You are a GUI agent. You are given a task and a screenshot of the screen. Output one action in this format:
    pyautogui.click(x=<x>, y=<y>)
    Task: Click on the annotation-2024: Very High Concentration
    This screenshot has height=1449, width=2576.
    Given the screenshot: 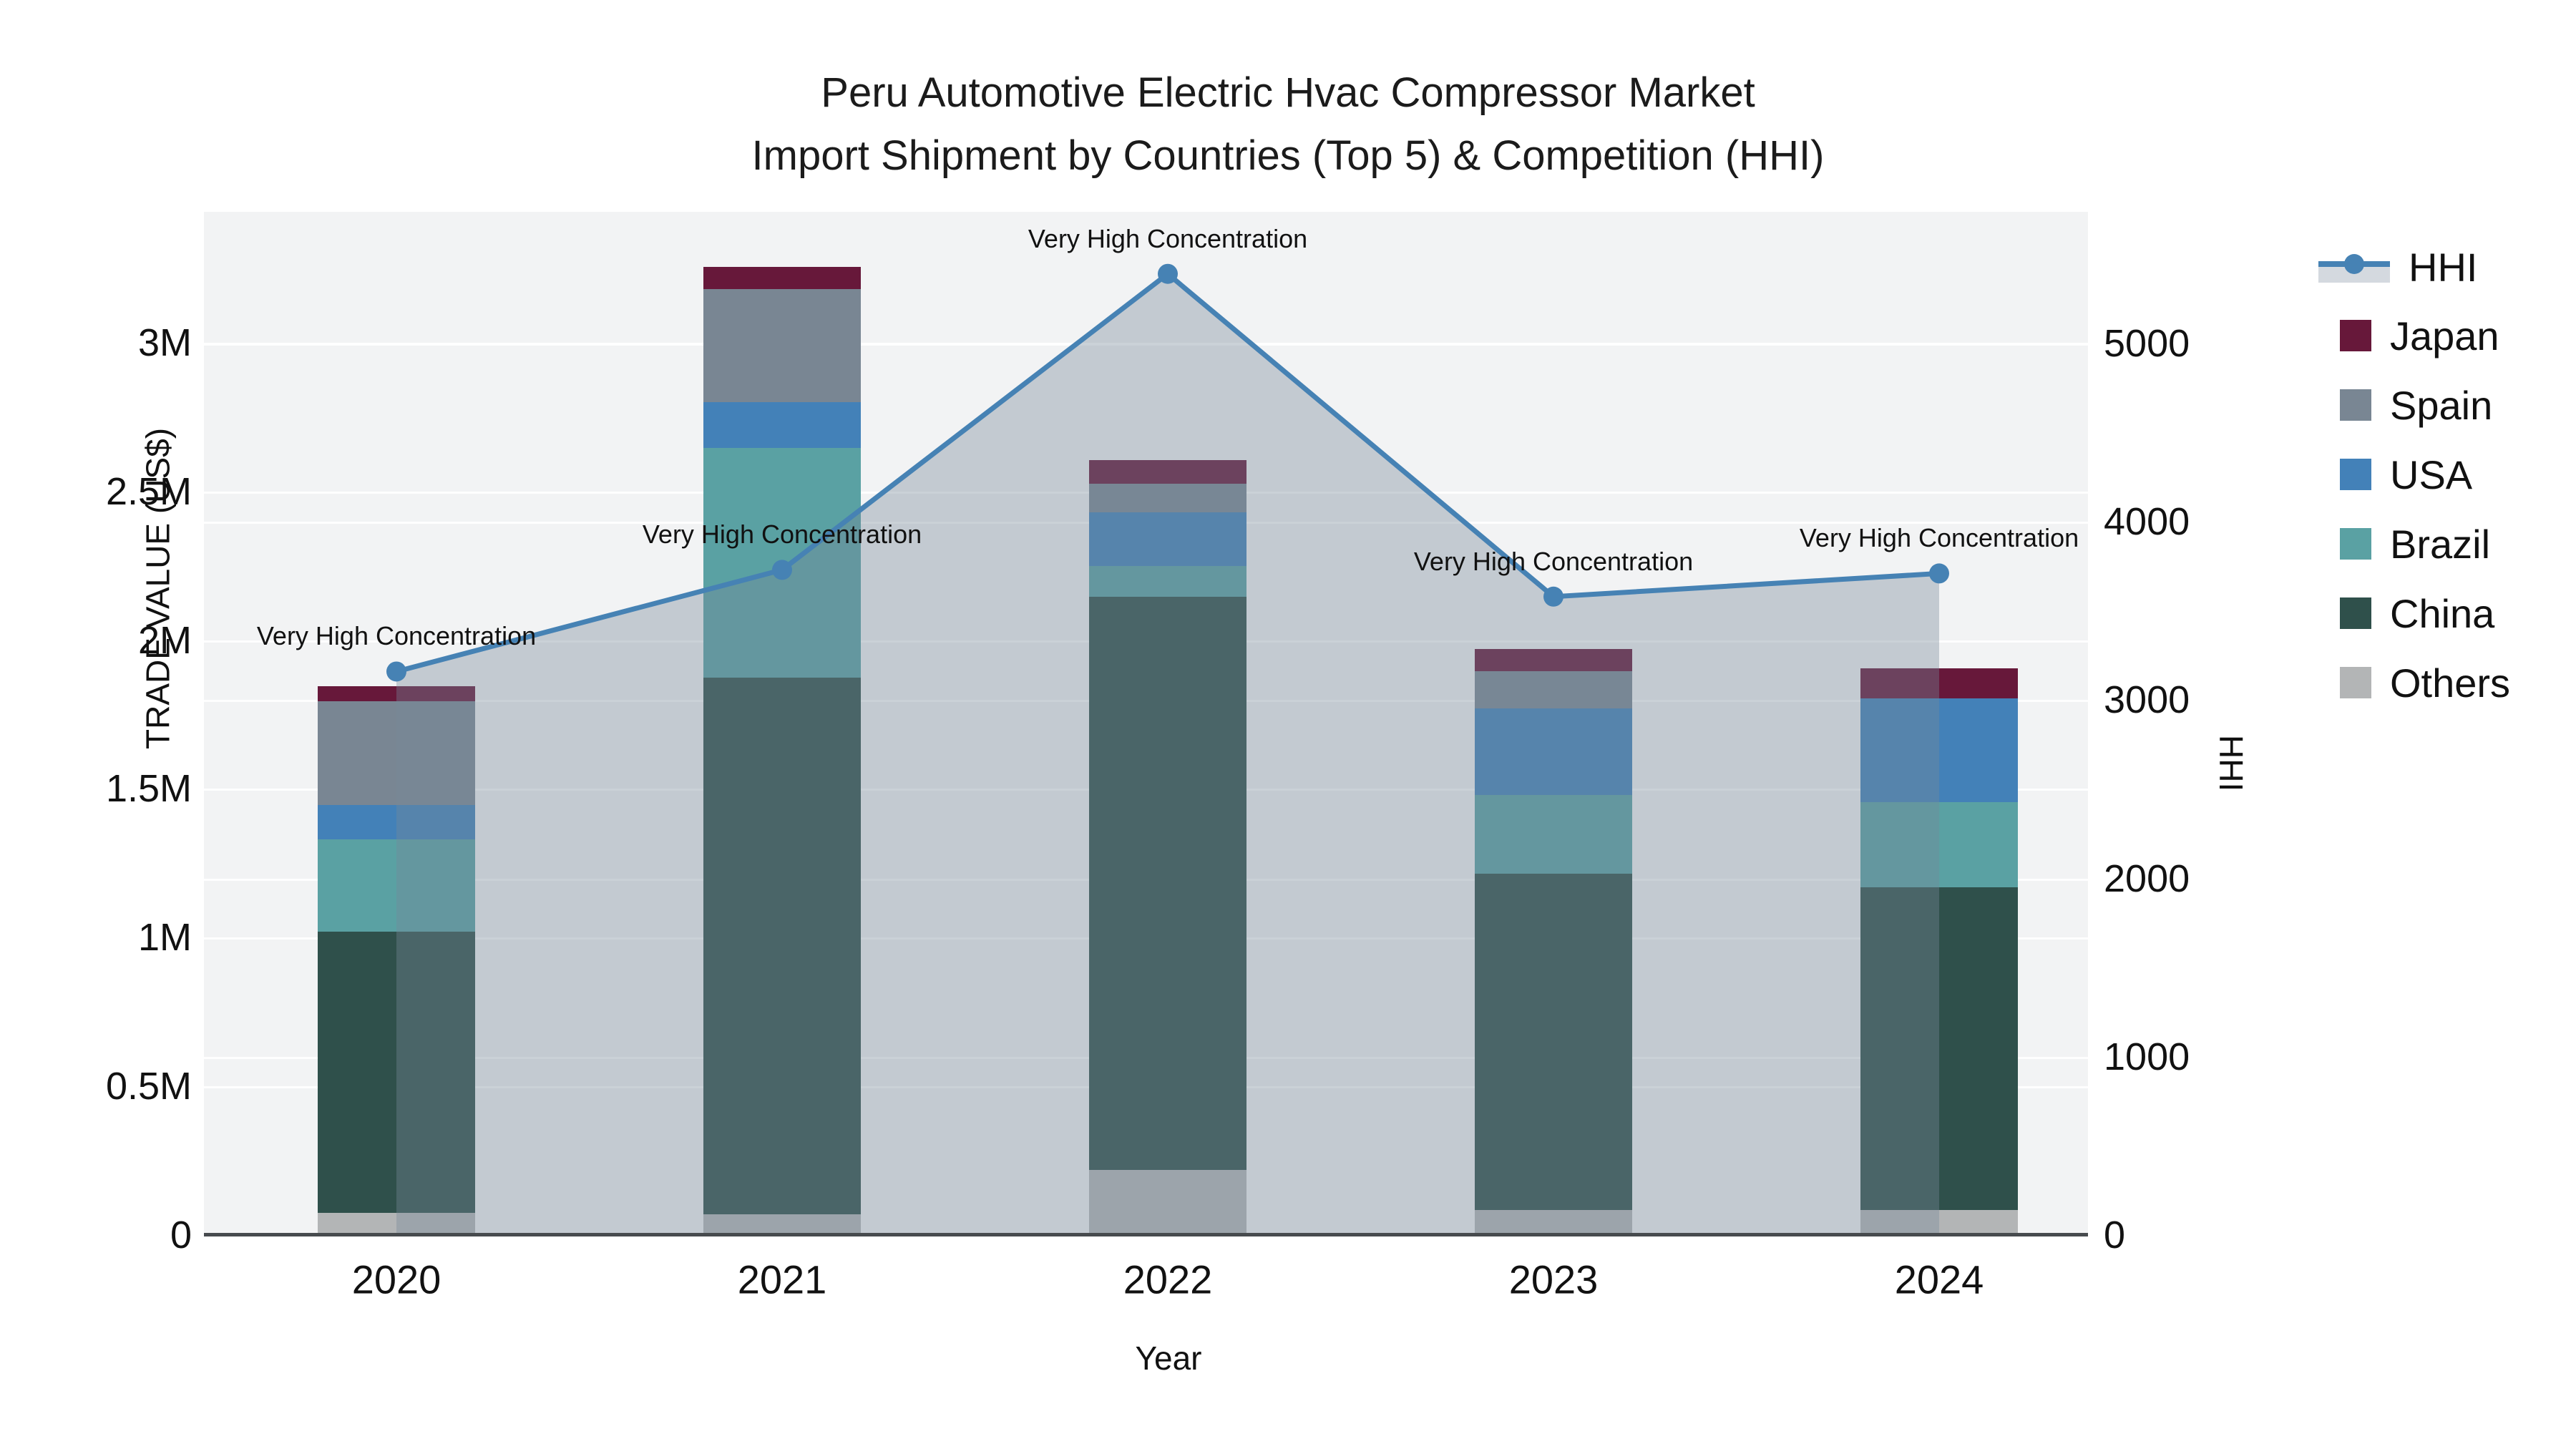 What is the action you would take?
    pyautogui.click(x=1939, y=538)
    